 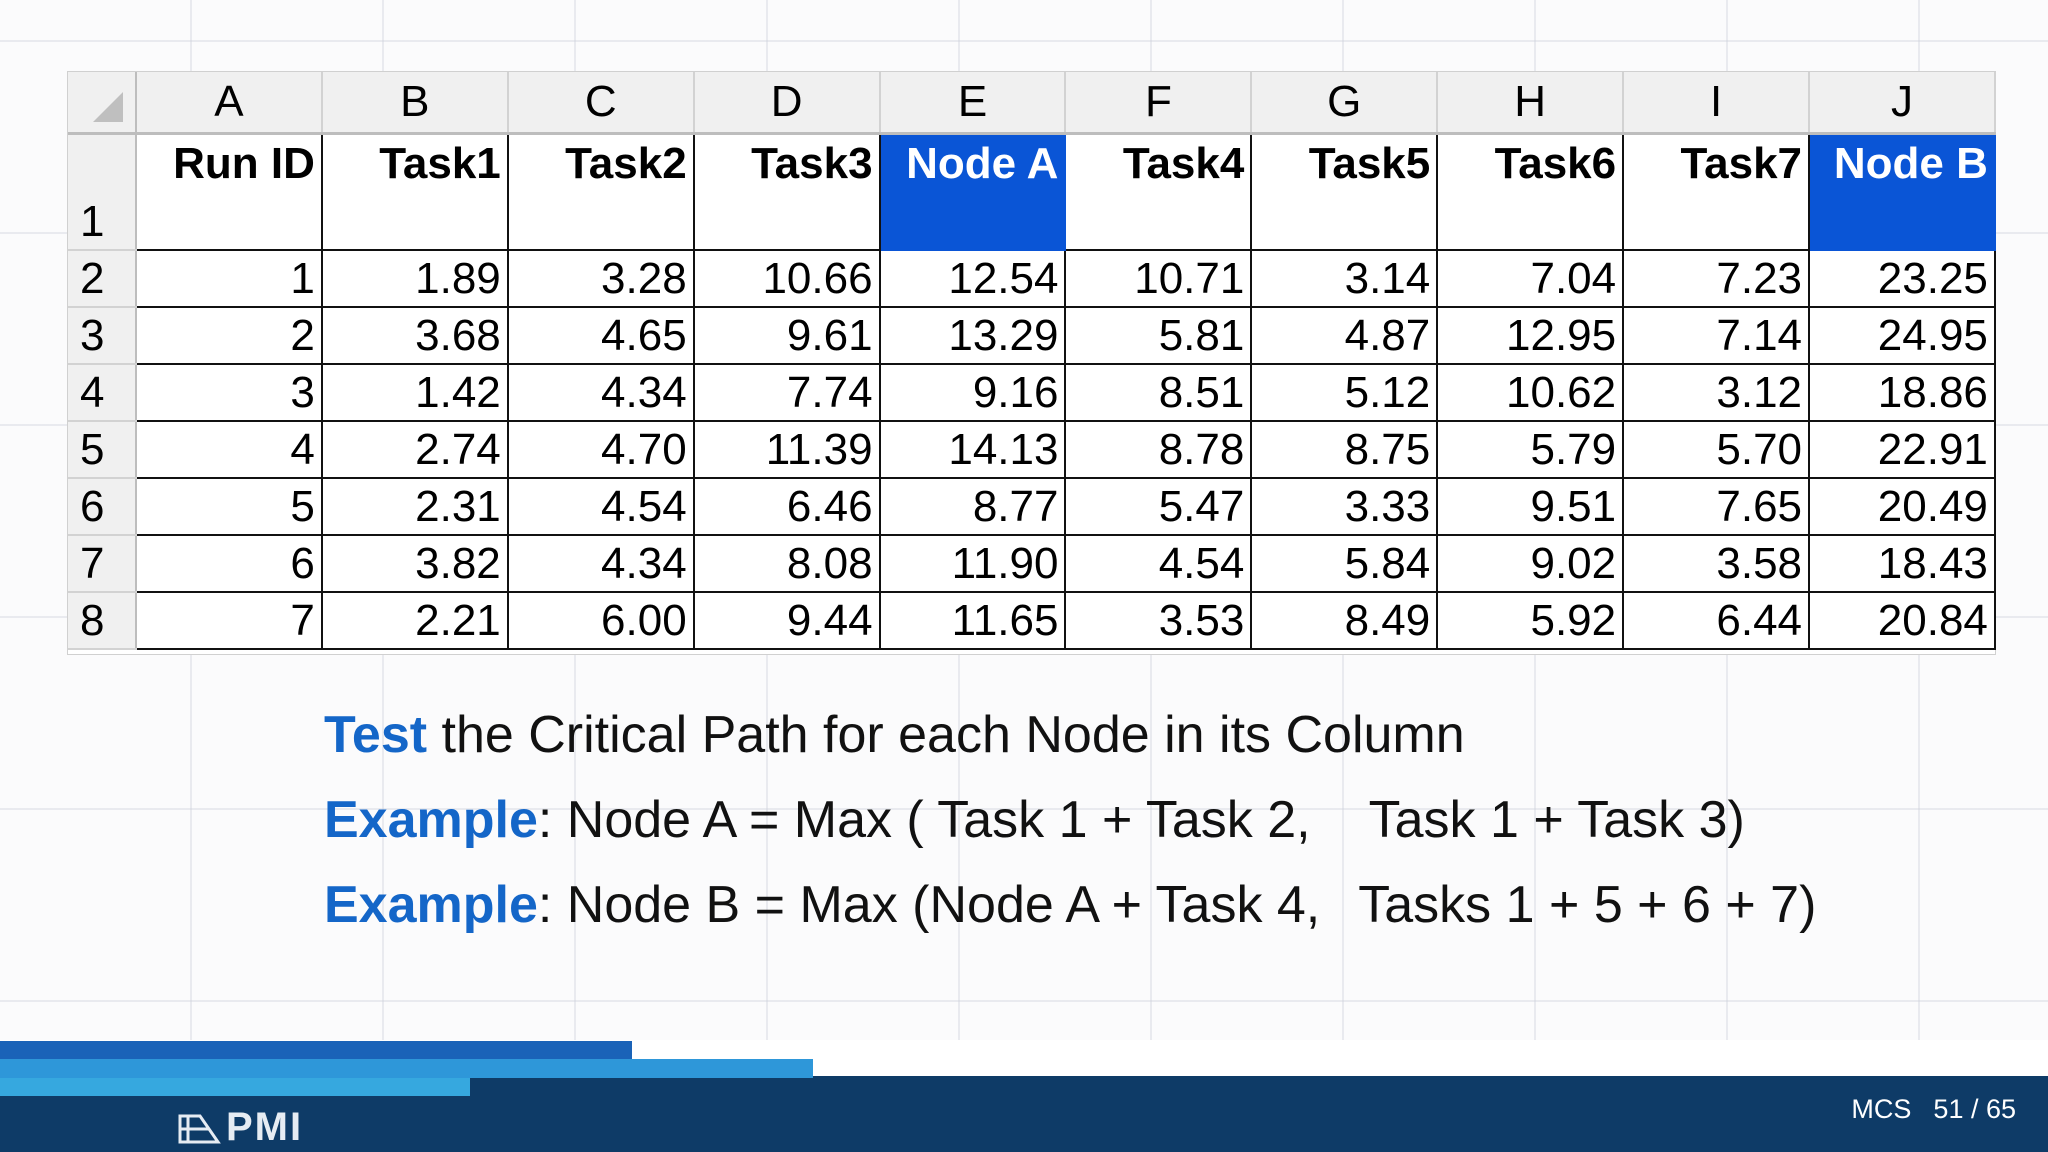 What do you see at coordinates (229, 103) in the screenshot?
I see `column-letter: A` at bounding box center [229, 103].